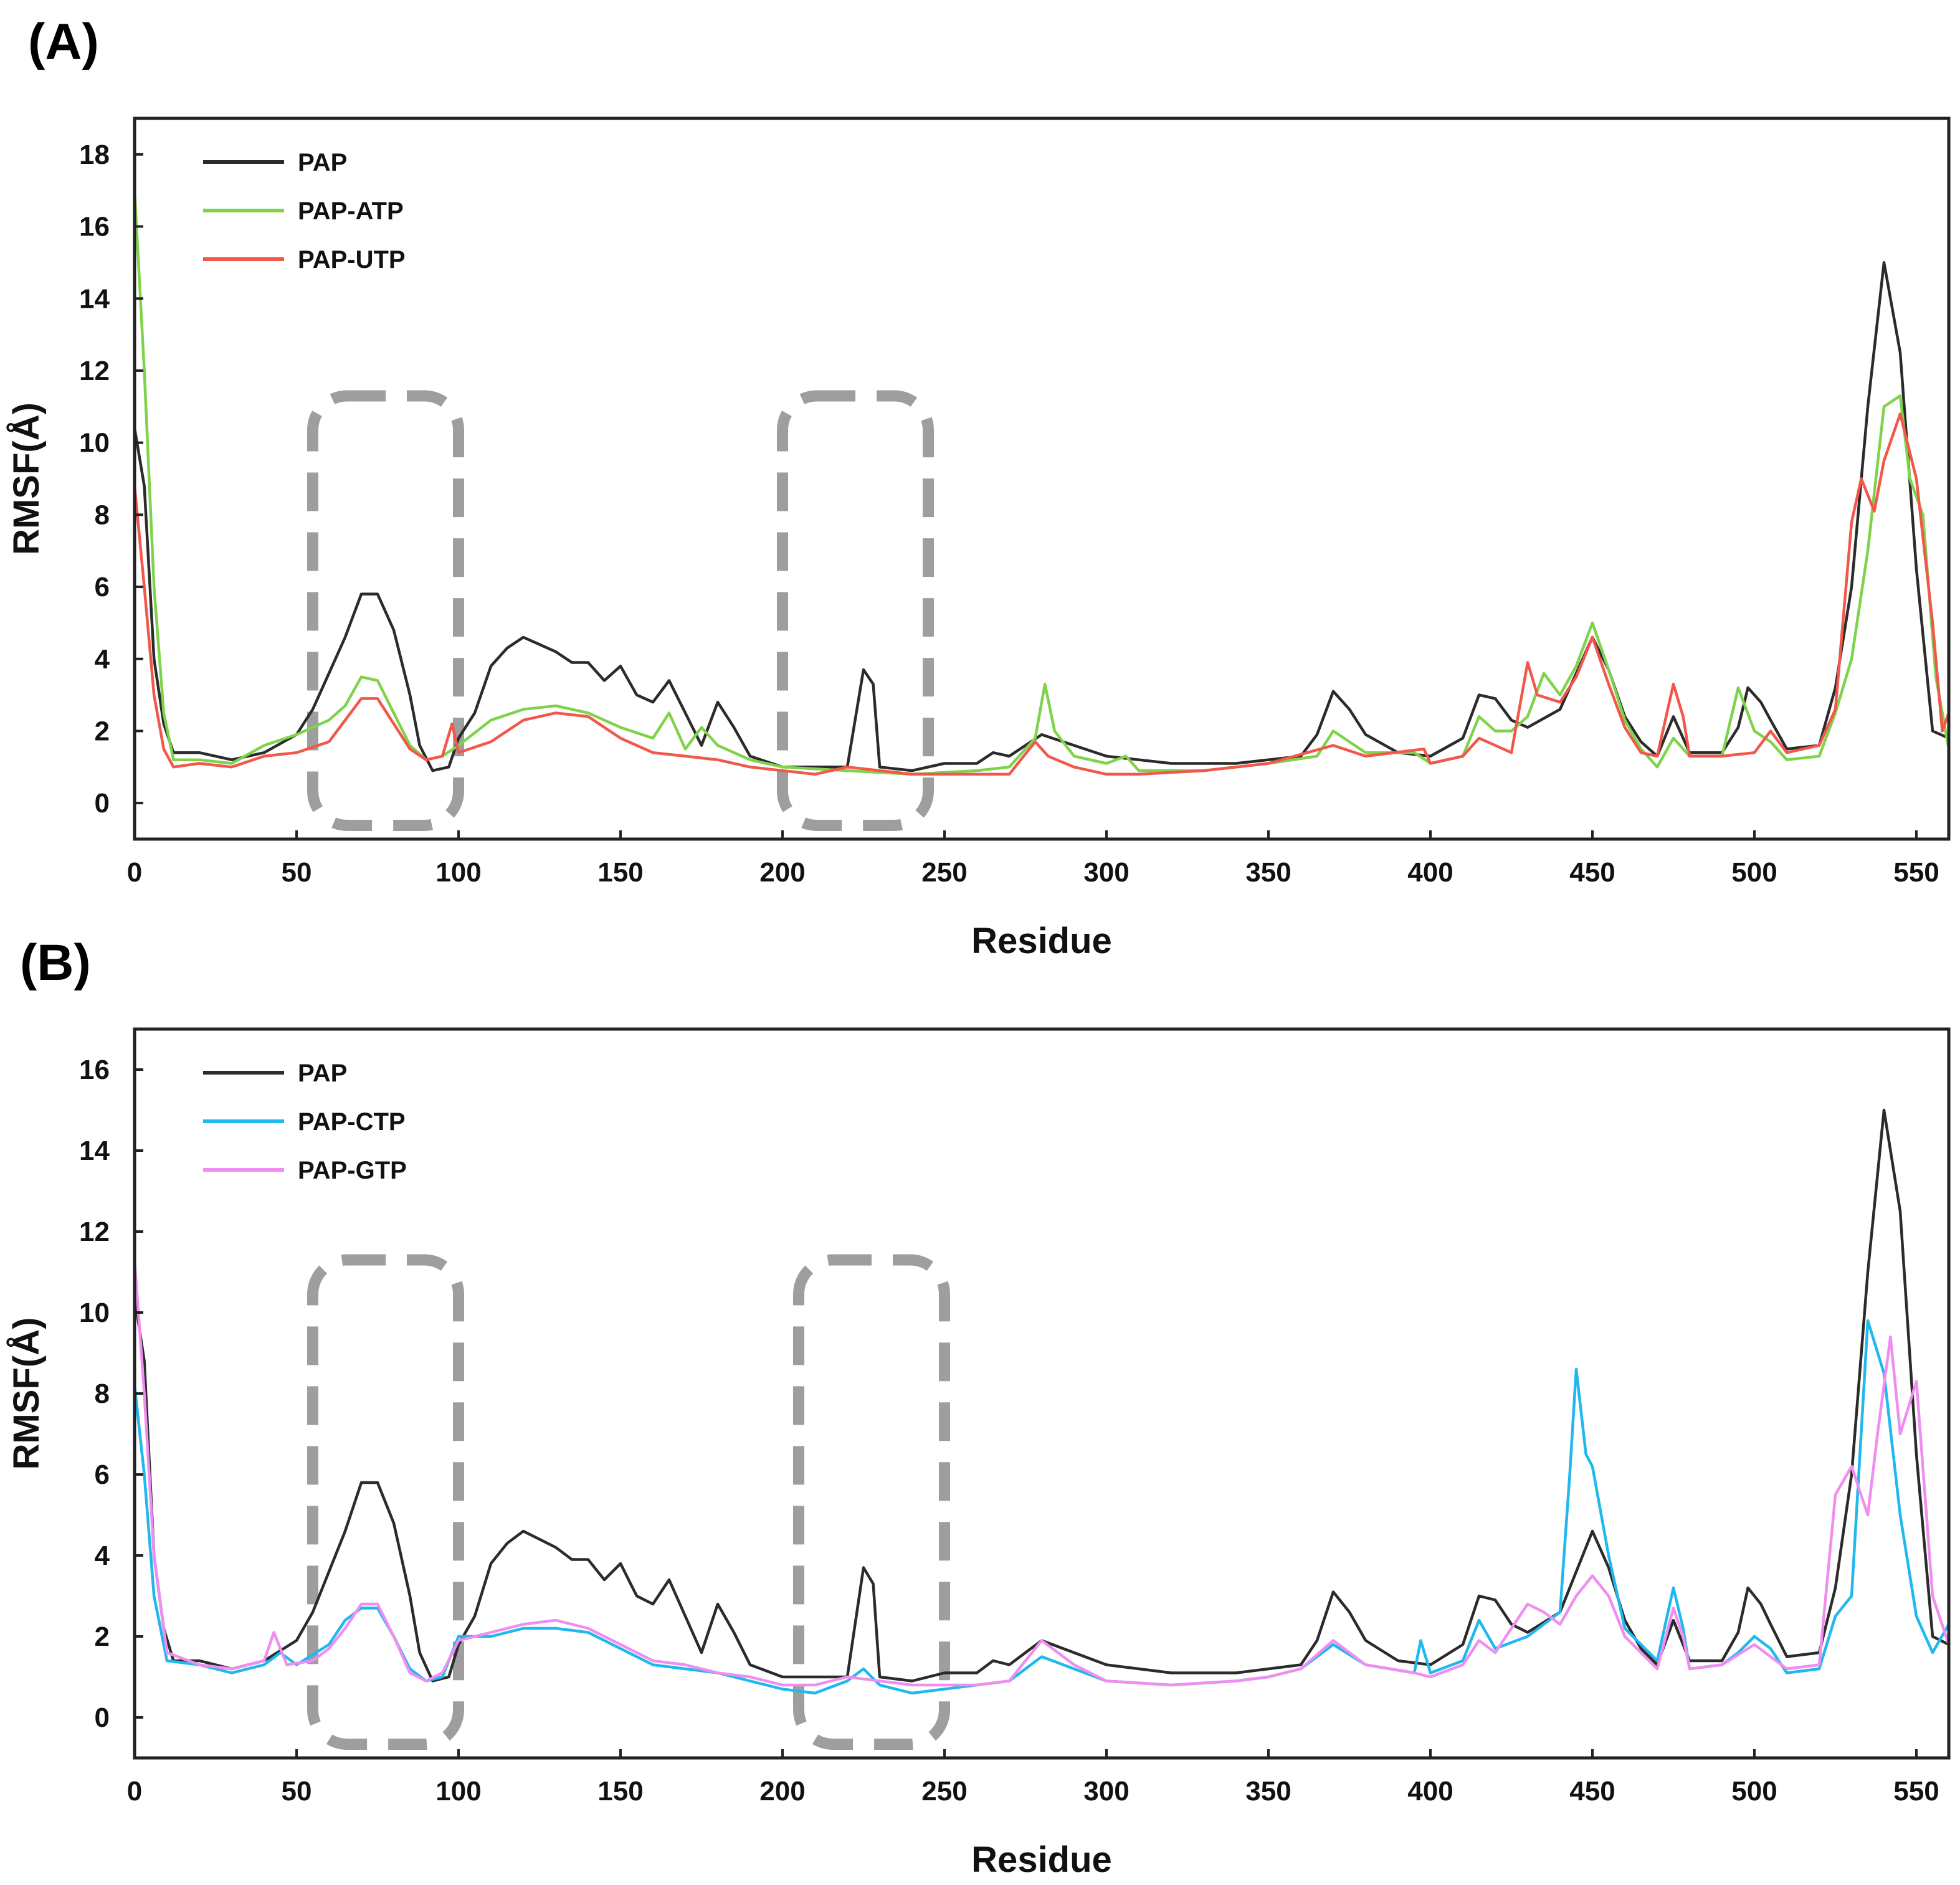 The image size is (1960, 1885). I want to click on panel-a-highlight-regions, so click(620, 610).